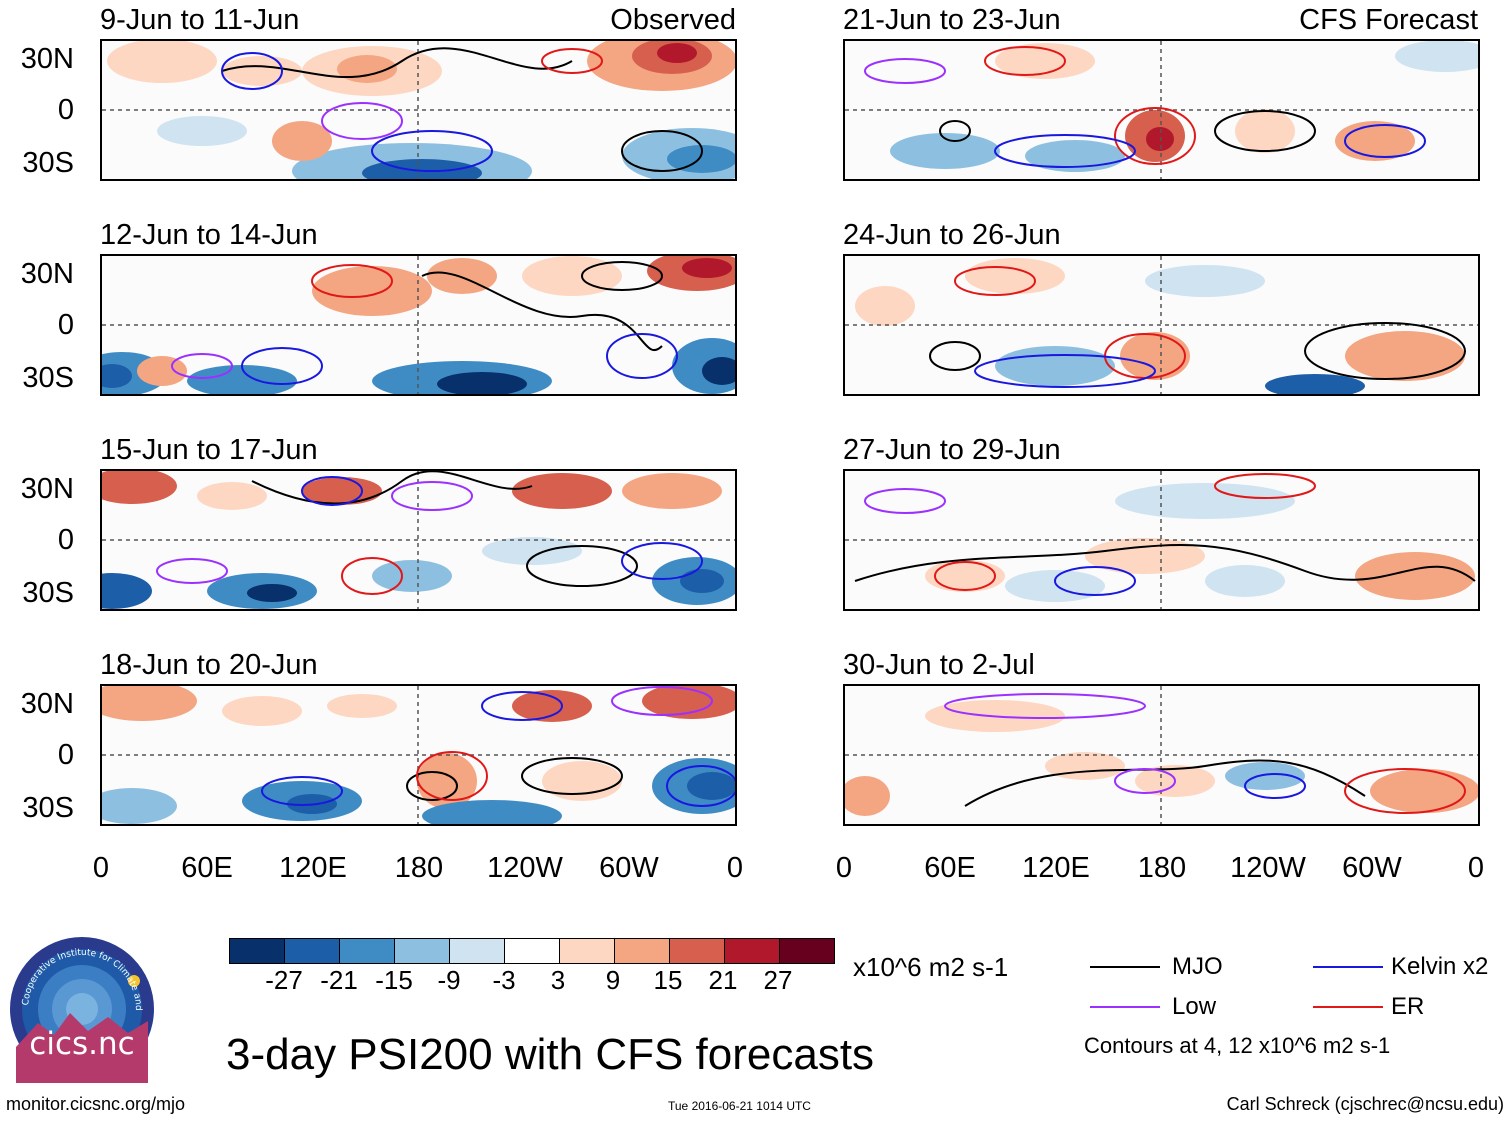  What do you see at coordinates (931, 967) in the screenshot?
I see `colorbar-units: x10^6 m2 s-1` at bounding box center [931, 967].